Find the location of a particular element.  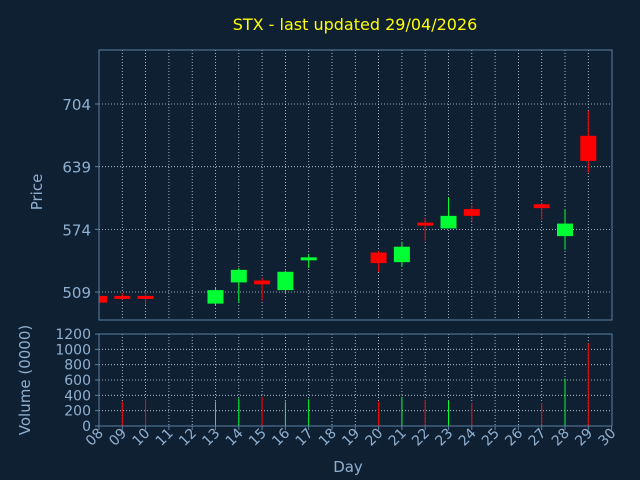

volume-tick-label: 1200 is located at coordinates (73, 335).